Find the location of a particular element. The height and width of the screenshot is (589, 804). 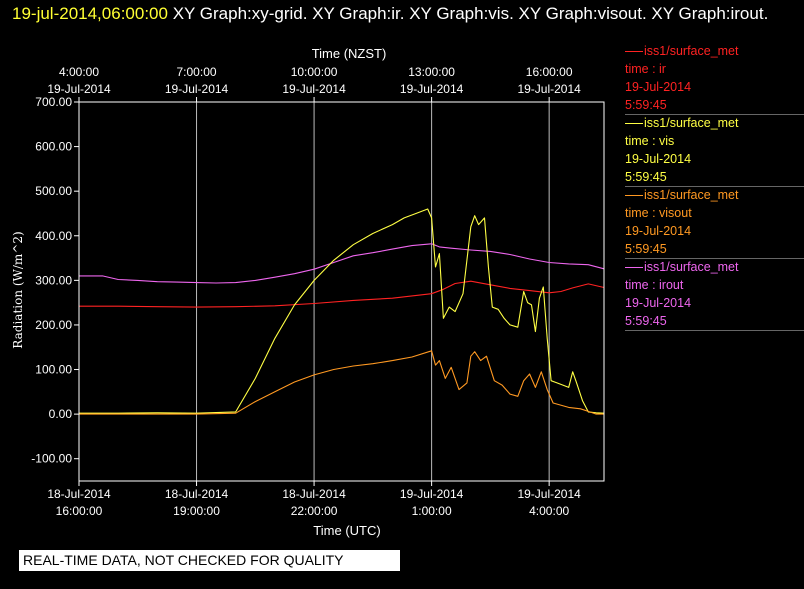

y-tick-label: 300.00 is located at coordinates (53, 280).